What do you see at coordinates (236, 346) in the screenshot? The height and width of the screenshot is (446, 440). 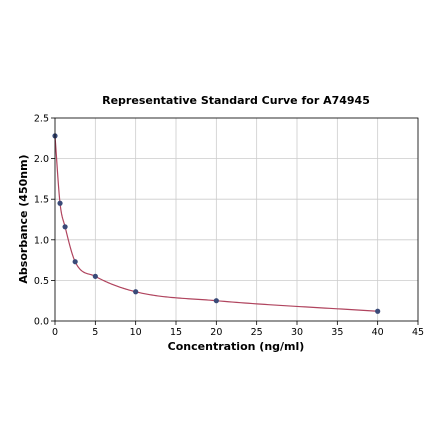 I see `x-axis-label: Concentration (ng/ml)` at bounding box center [236, 346].